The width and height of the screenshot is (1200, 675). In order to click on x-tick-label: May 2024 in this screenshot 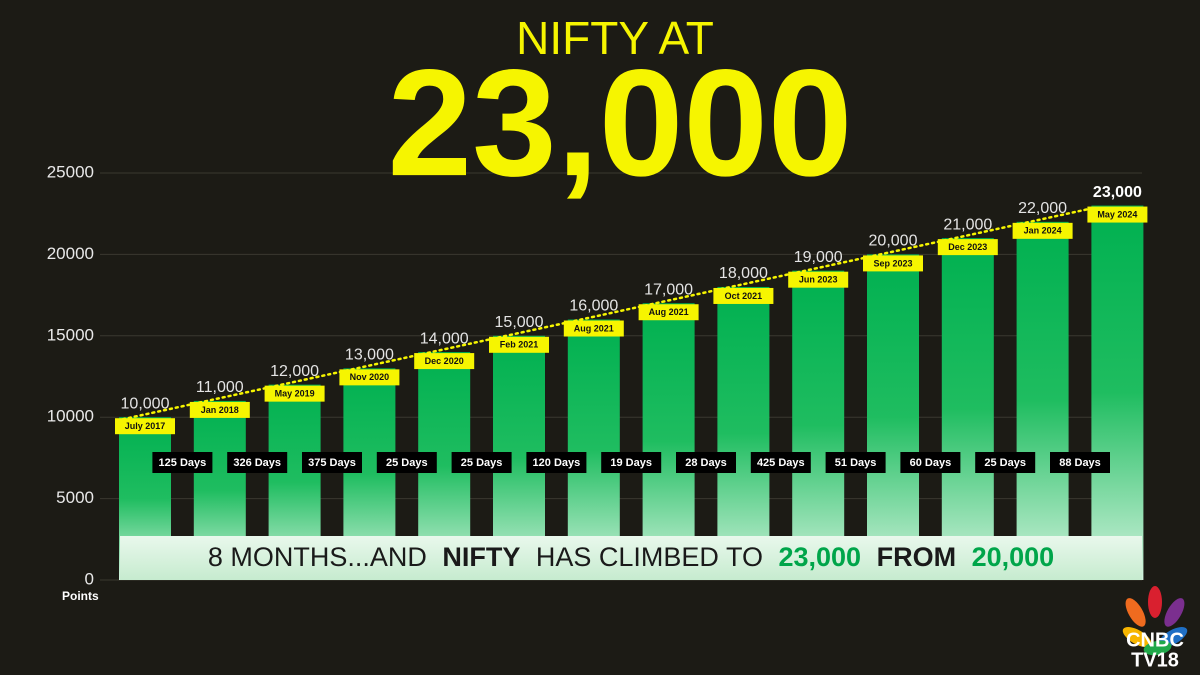, I will do `click(1117, 214)`.